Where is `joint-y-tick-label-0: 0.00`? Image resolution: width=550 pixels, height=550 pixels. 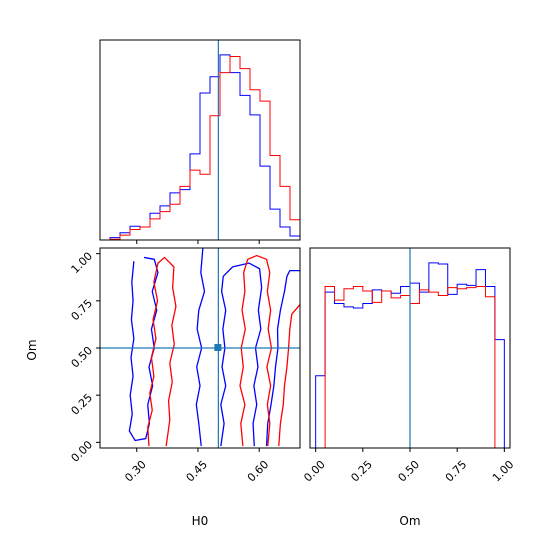
joint-y-tick-label-0: 0.00 is located at coordinates (82, 451).